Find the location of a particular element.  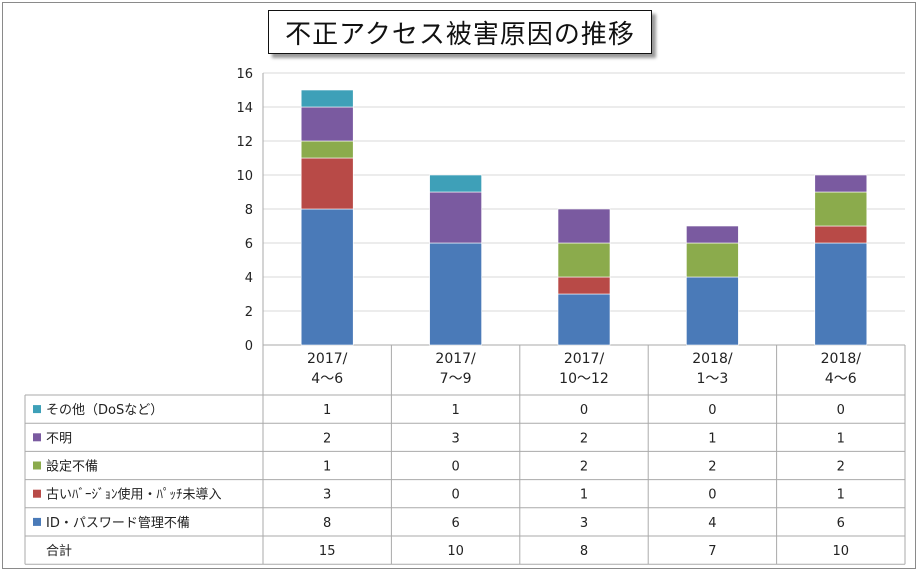

x-category-label: 1〜3 is located at coordinates (712, 379).